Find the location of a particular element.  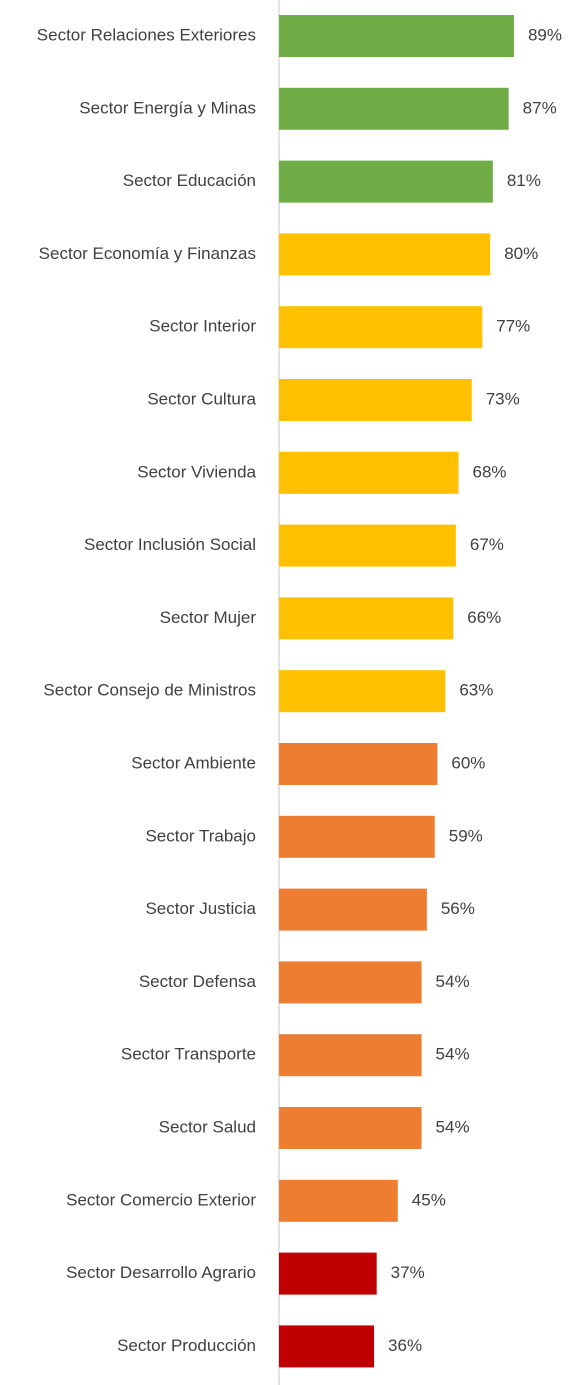

category-label: Sector Energía y Minas is located at coordinates (167, 107).